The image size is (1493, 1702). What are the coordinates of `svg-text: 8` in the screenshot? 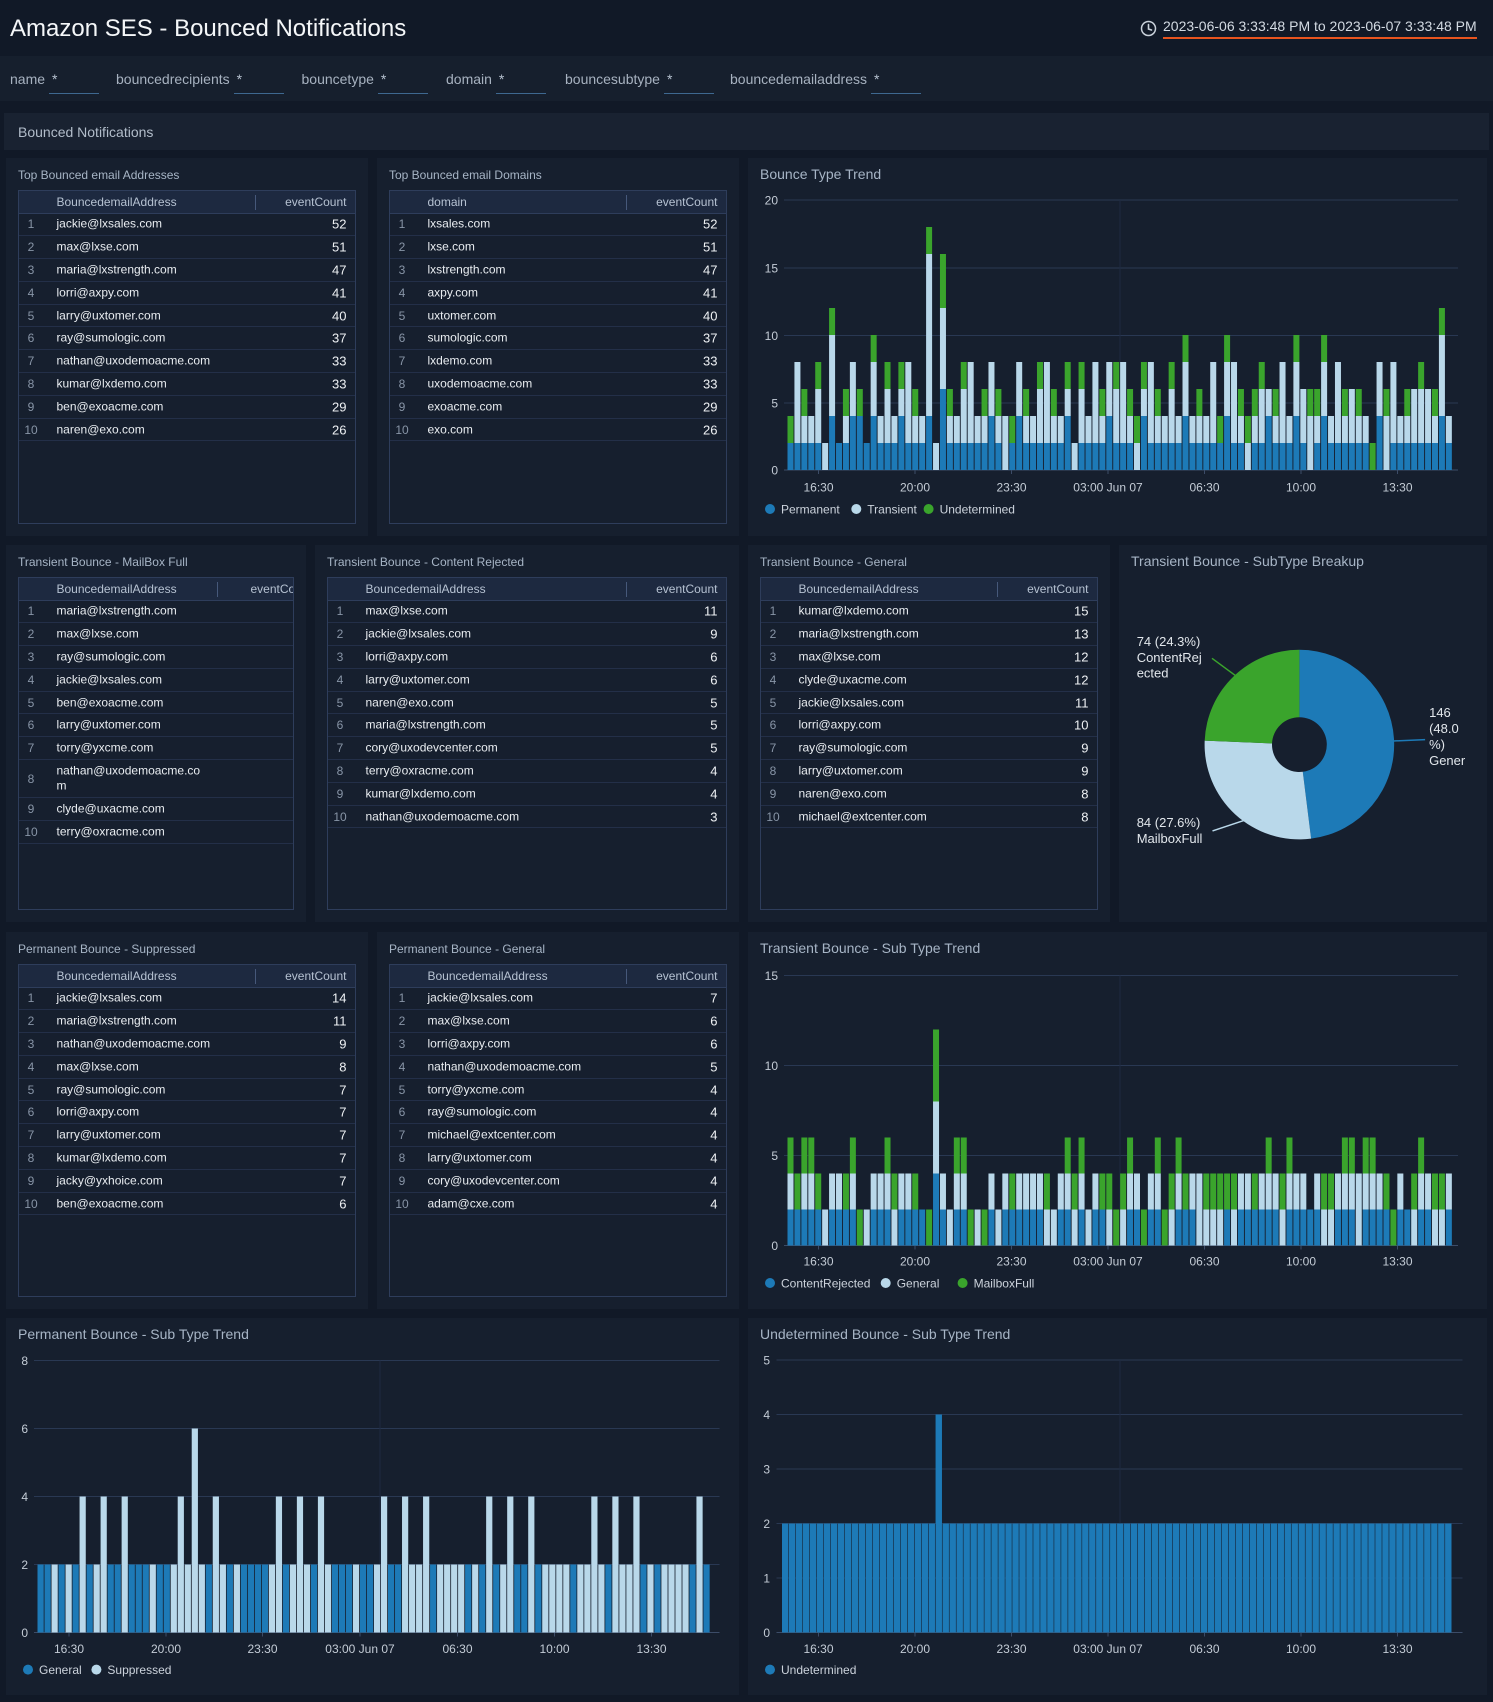 It's located at (24, 1361).